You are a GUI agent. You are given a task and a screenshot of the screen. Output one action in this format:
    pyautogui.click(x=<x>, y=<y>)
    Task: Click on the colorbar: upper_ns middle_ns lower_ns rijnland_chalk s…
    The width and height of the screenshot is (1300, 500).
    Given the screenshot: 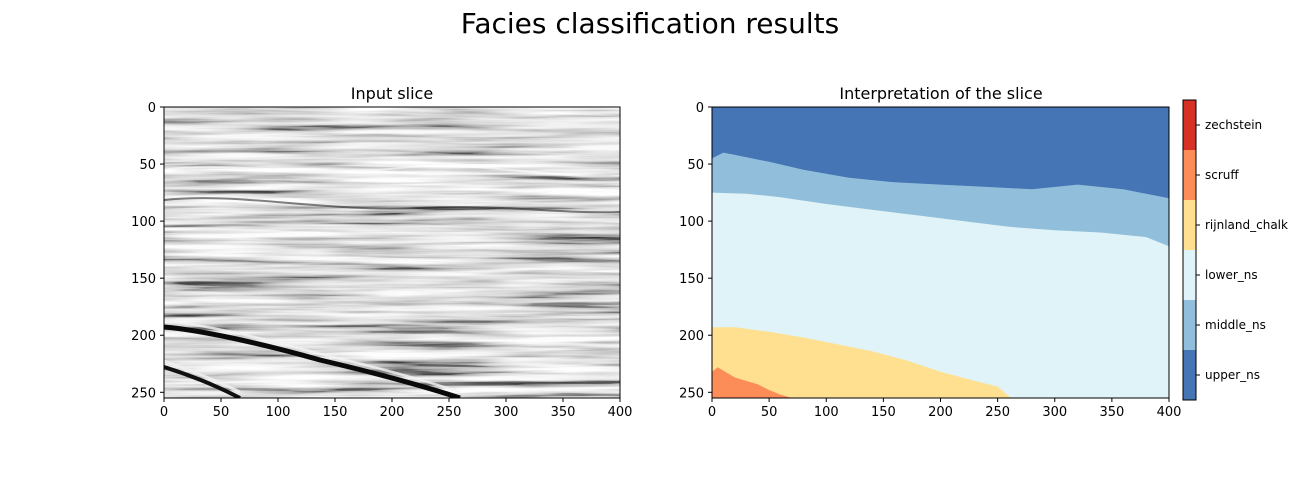 What is the action you would take?
    pyautogui.click(x=1235, y=250)
    